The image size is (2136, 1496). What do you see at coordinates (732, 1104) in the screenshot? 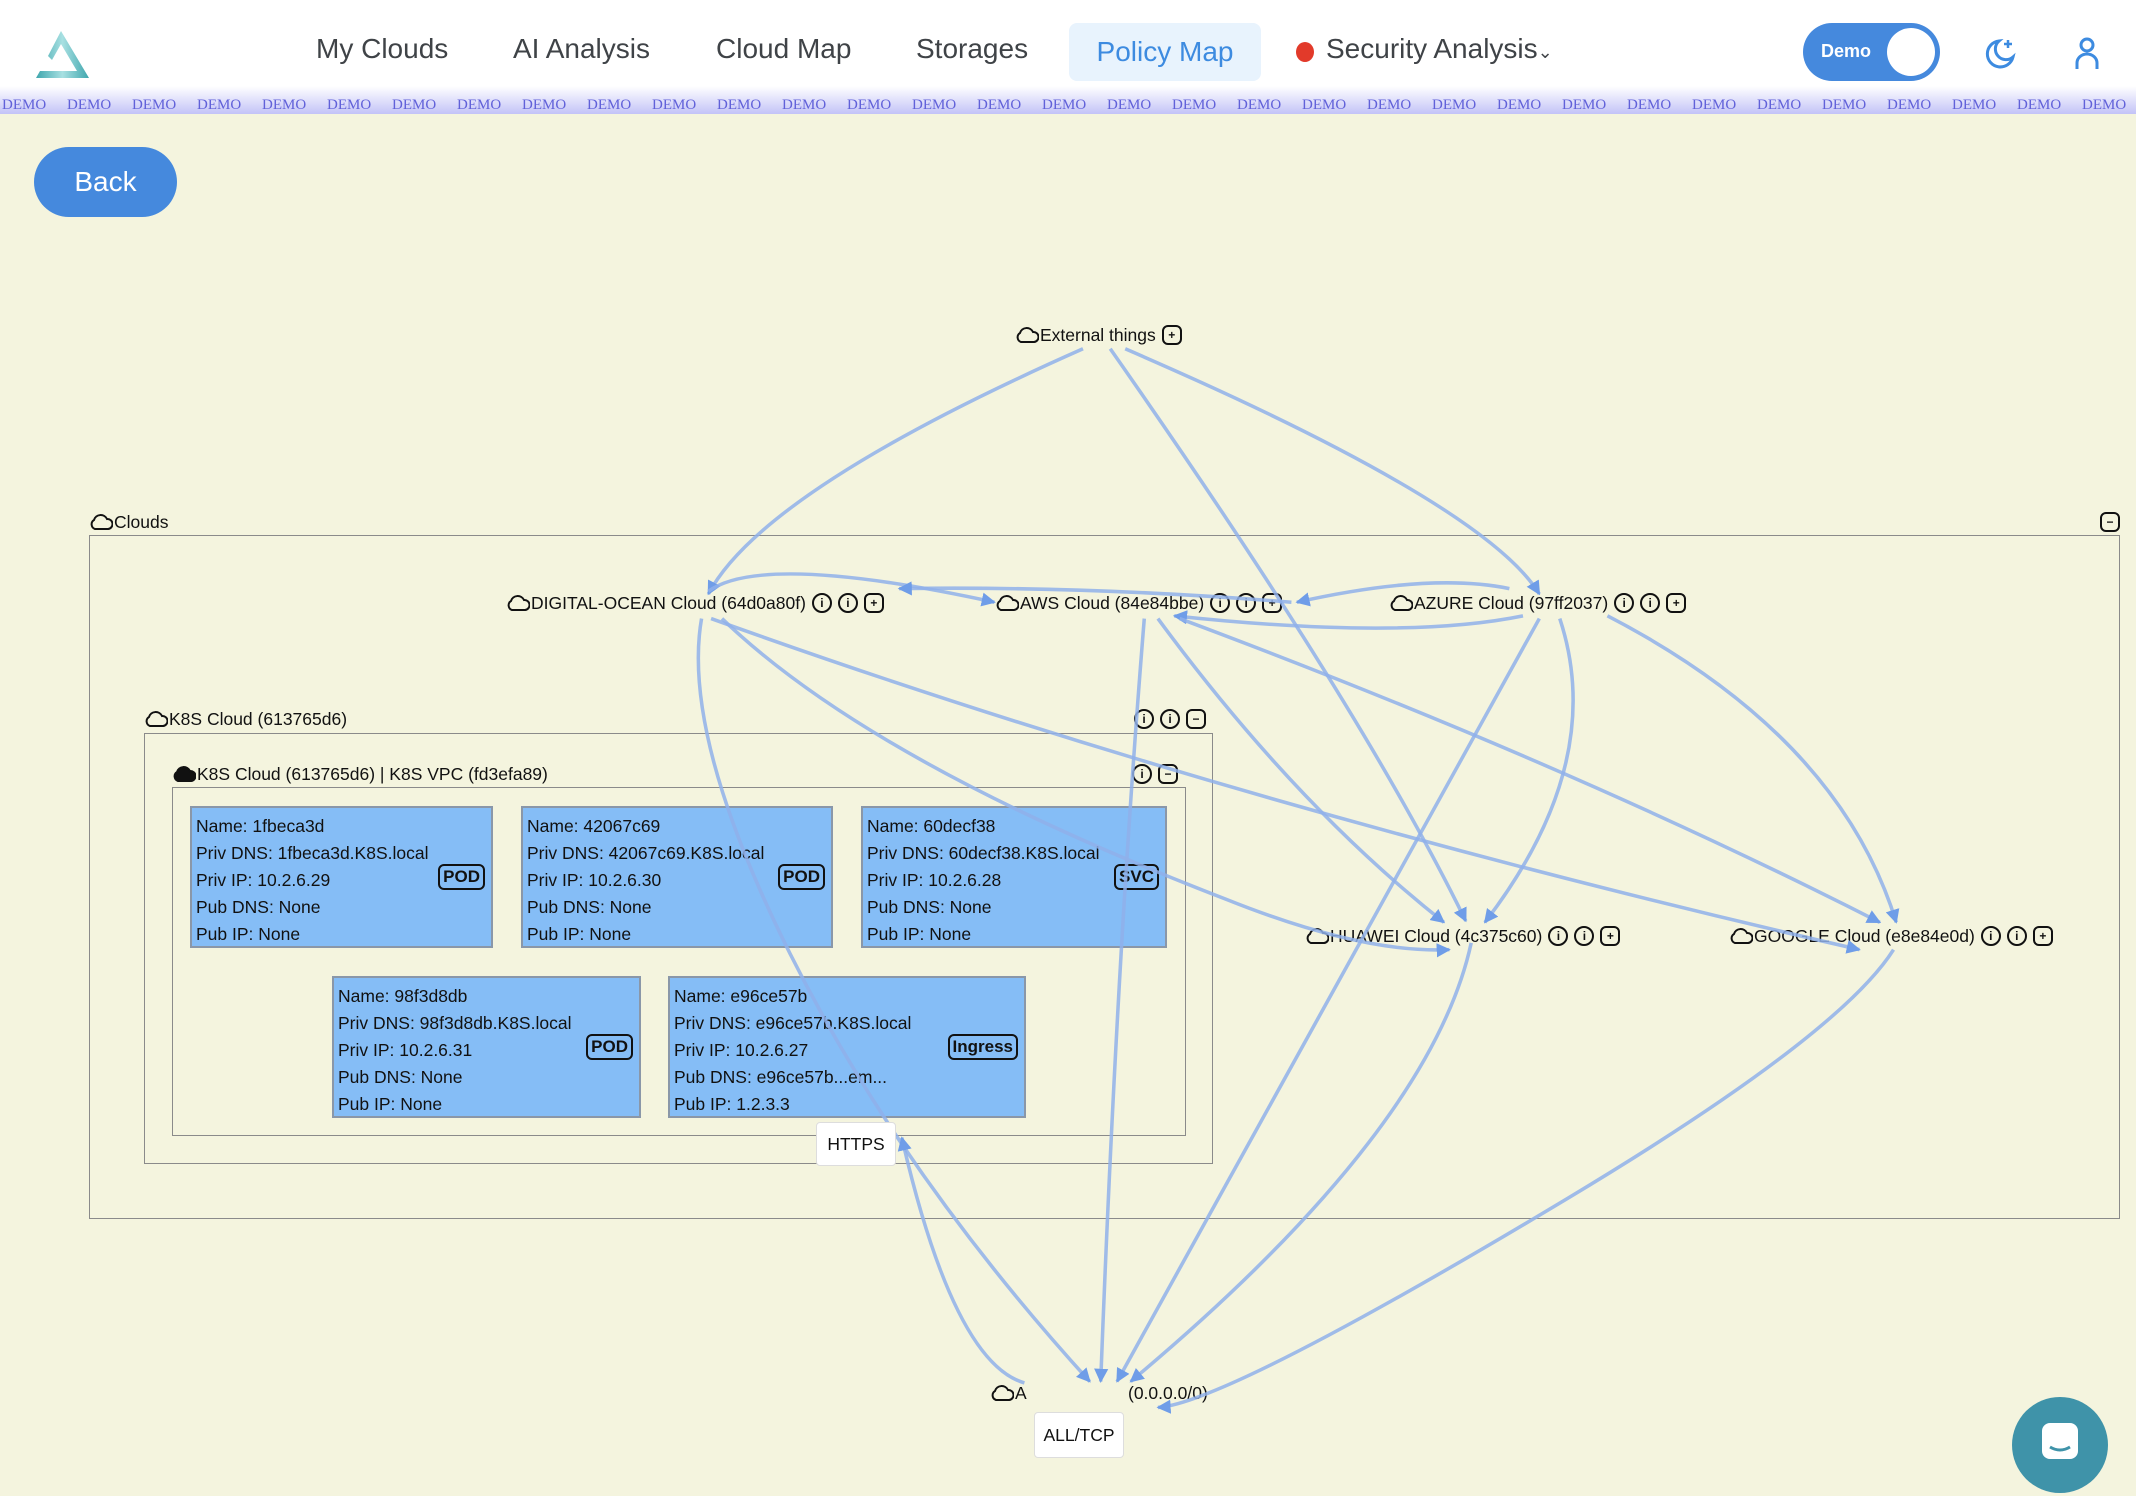
I see `card-line: Pub IP: 1.2.3.3` at bounding box center [732, 1104].